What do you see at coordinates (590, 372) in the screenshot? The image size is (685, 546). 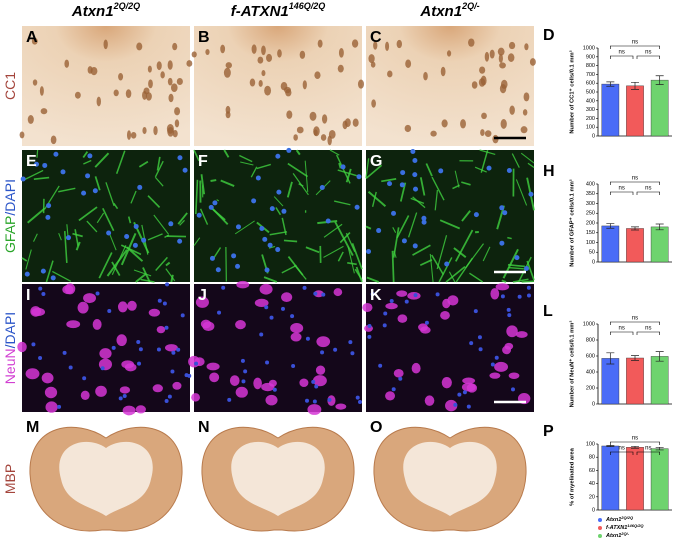 I see `y-tick-label: 400` at bounding box center [590, 372].